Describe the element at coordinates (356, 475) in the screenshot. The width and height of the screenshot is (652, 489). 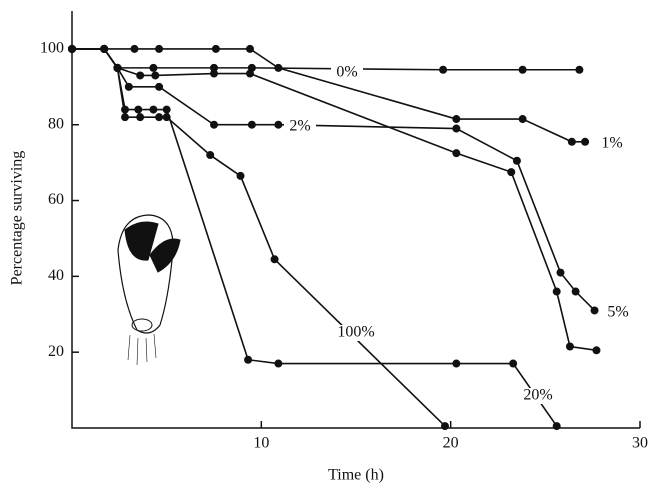
I see `x-axis-label: Time (h)` at that location.